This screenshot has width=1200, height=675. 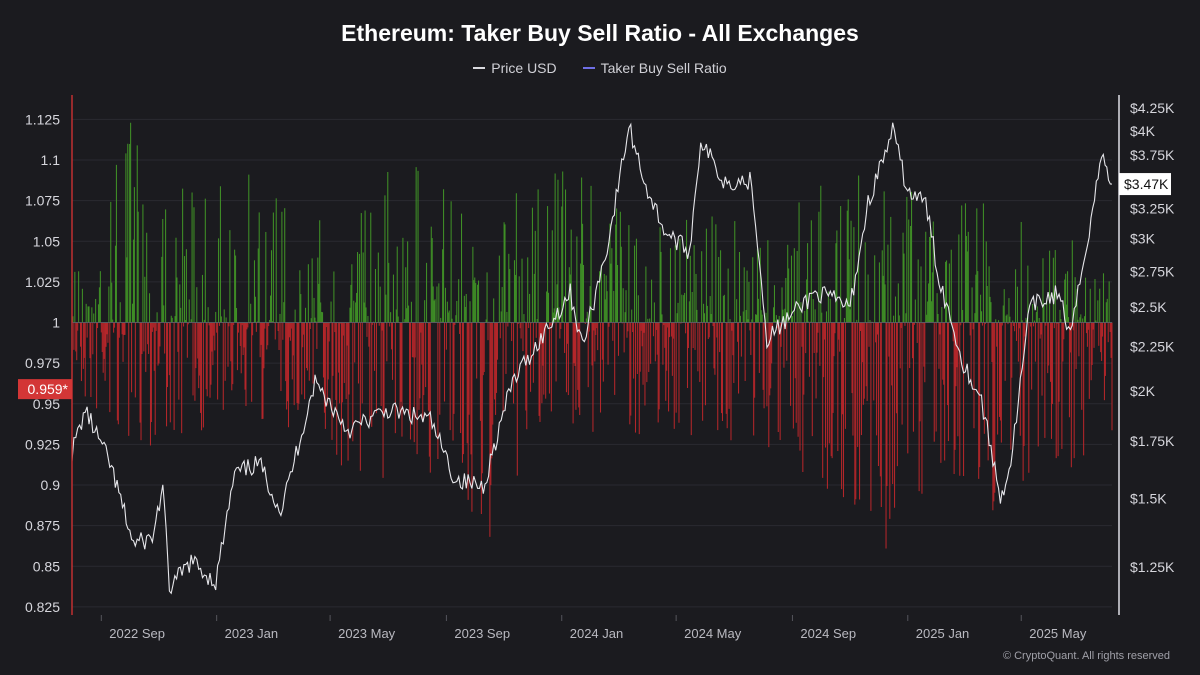 I want to click on right-tick-label: $2.75K, so click(x=1152, y=271).